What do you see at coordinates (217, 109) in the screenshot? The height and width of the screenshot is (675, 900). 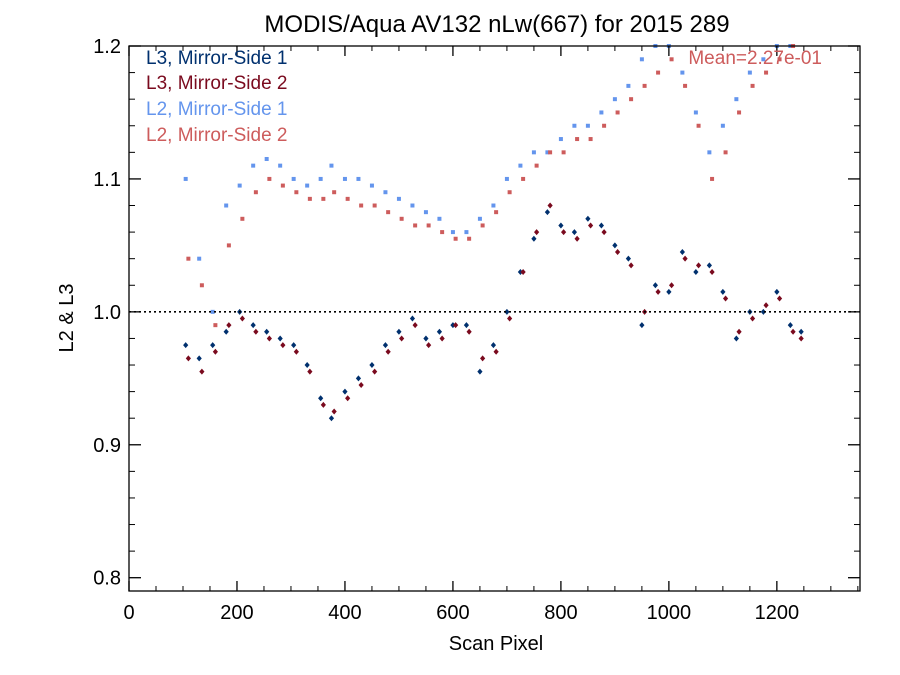 I see `legend-entry-l2-ms1: L2, Mirror-Side 1` at bounding box center [217, 109].